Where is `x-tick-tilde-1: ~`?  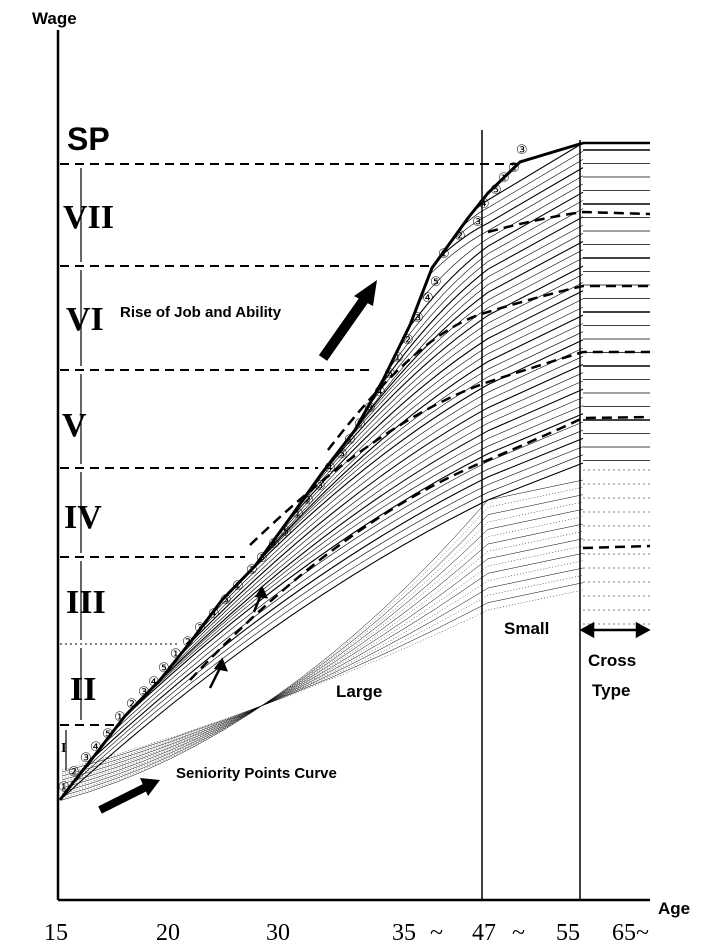
x-tick-tilde-1: ~ is located at coordinates (436, 933).